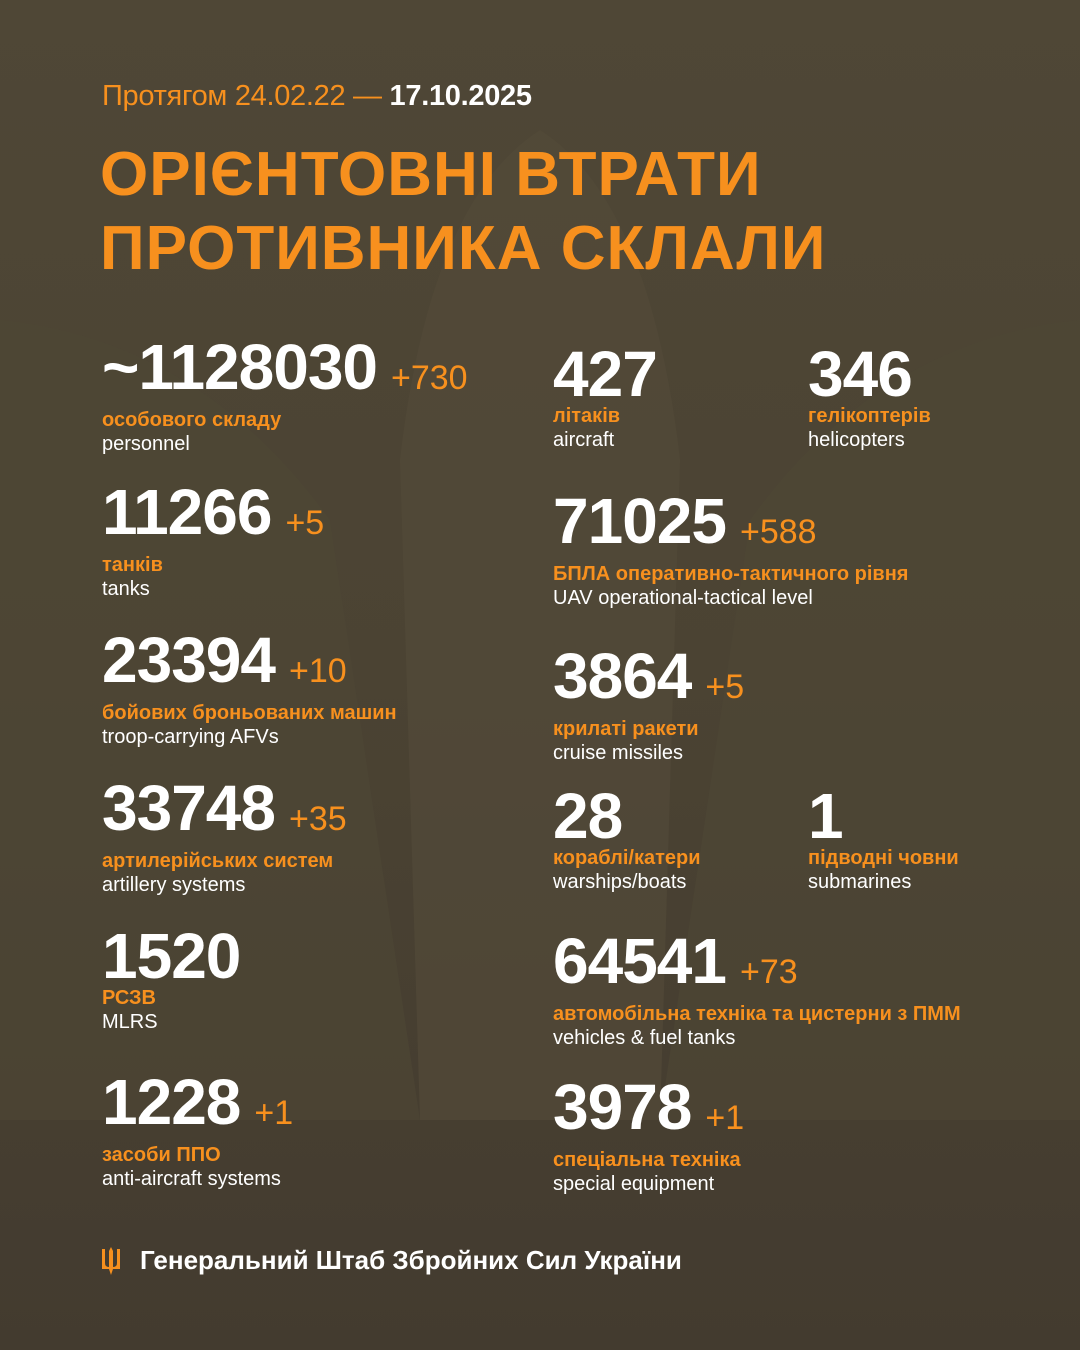 This screenshot has width=1080, height=1350. I want to click on stat-value: 23394 +10, so click(249, 665).